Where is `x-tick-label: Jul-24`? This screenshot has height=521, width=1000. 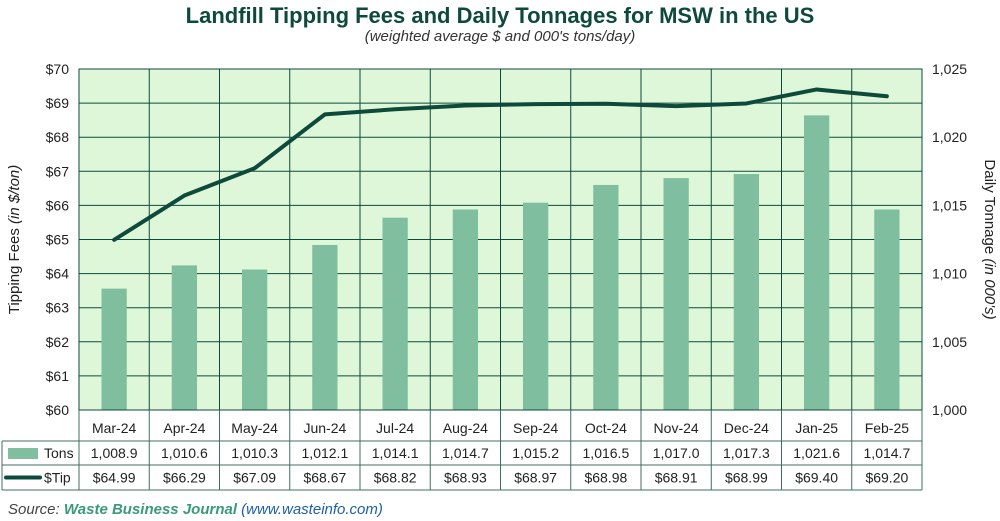 x-tick-label: Jul-24 is located at coordinates (395, 428).